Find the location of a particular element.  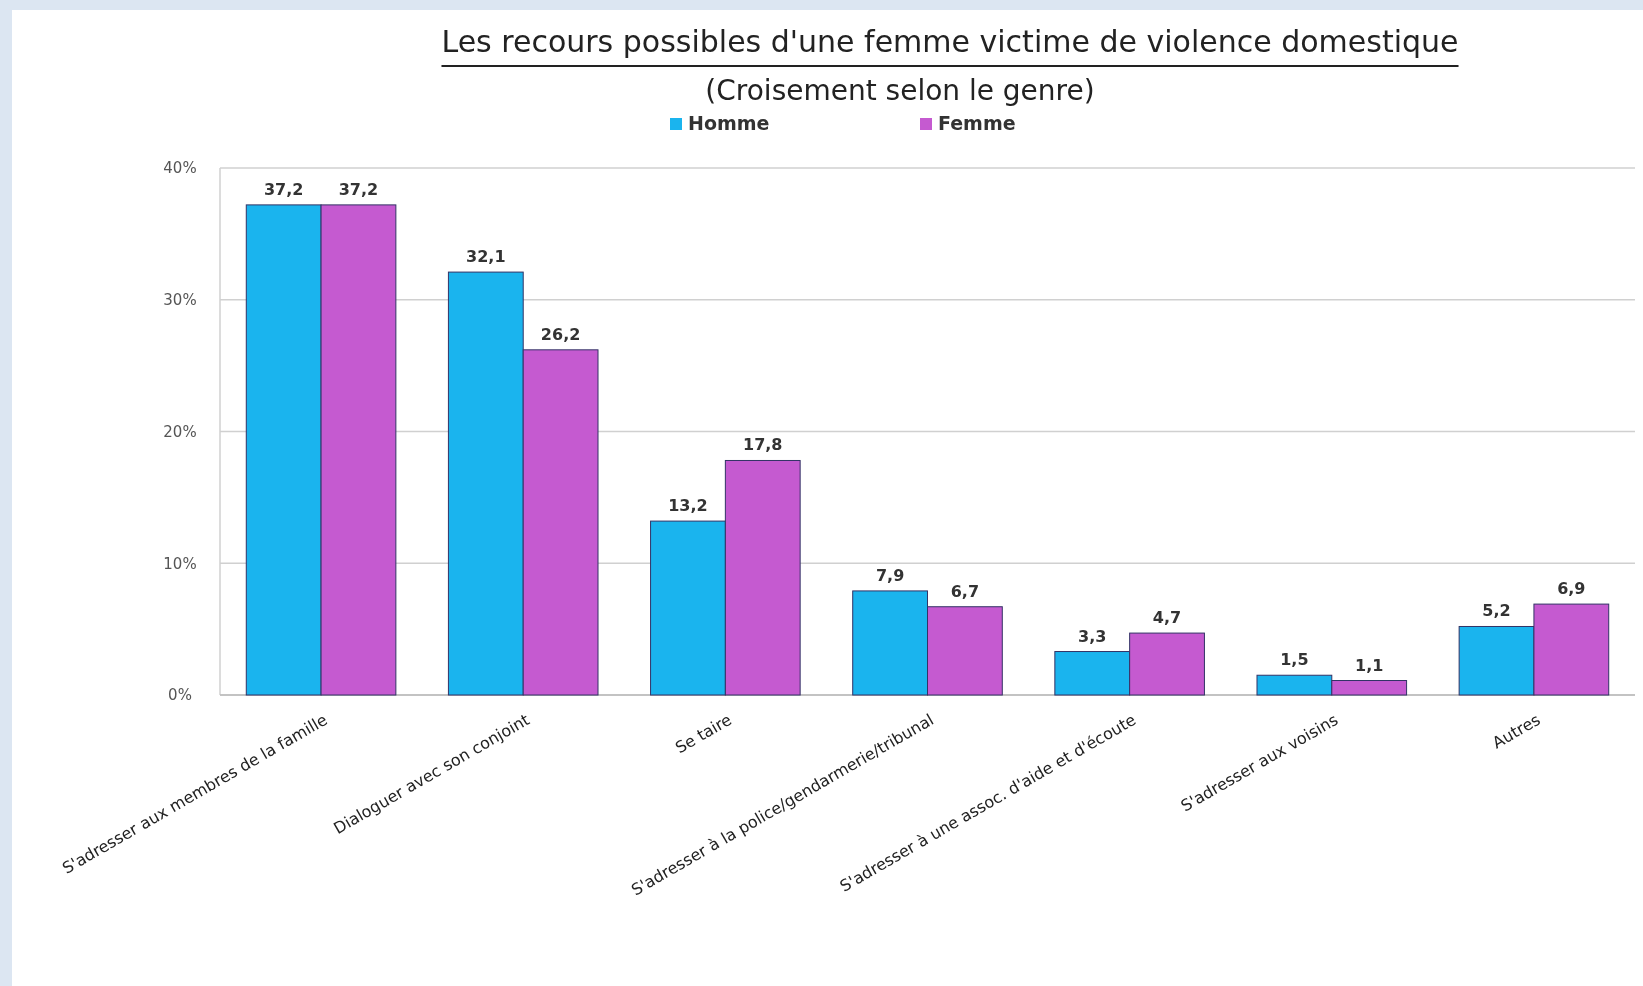

chart-subtitle: (Croisement selon le genre) is located at coordinates (900, 90).